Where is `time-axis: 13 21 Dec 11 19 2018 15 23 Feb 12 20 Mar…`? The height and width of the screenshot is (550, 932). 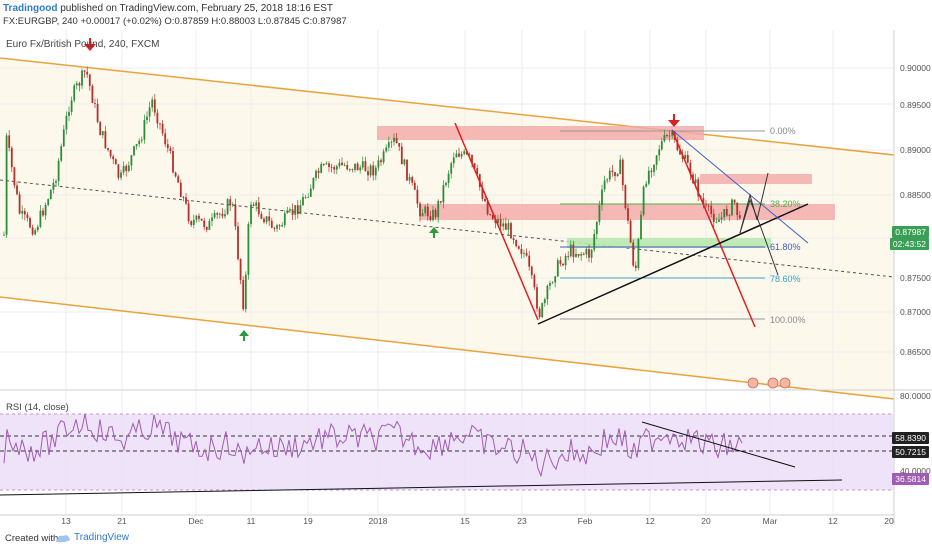 time-axis: 13 21 Dec 11 19 2018 15 23 Feb 12 20 Mar… is located at coordinates (477, 521).